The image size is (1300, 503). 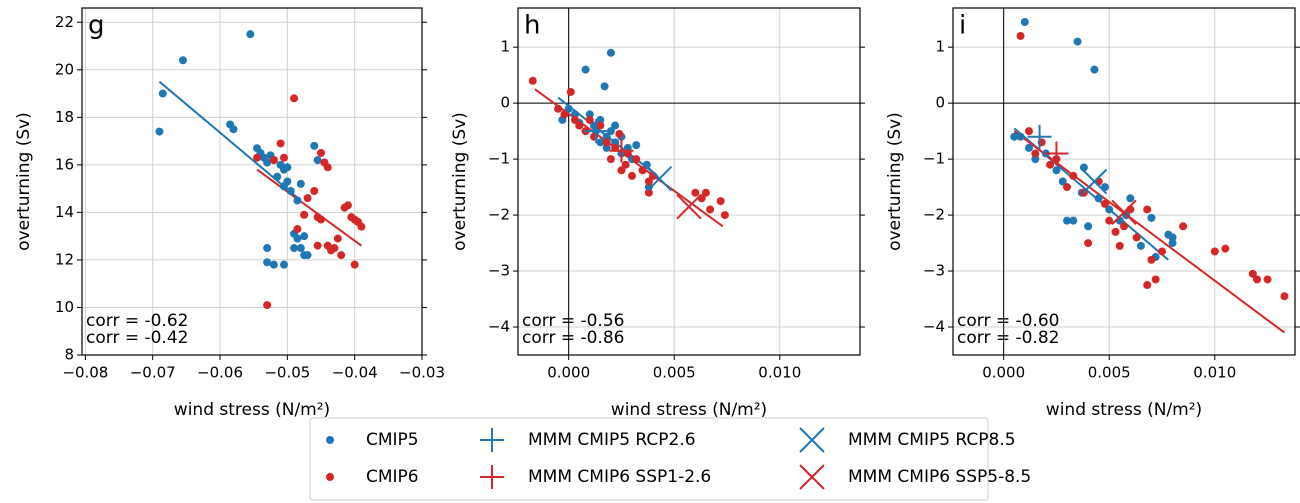 I want to click on y-tick-label: −2, so click(x=499, y=215).